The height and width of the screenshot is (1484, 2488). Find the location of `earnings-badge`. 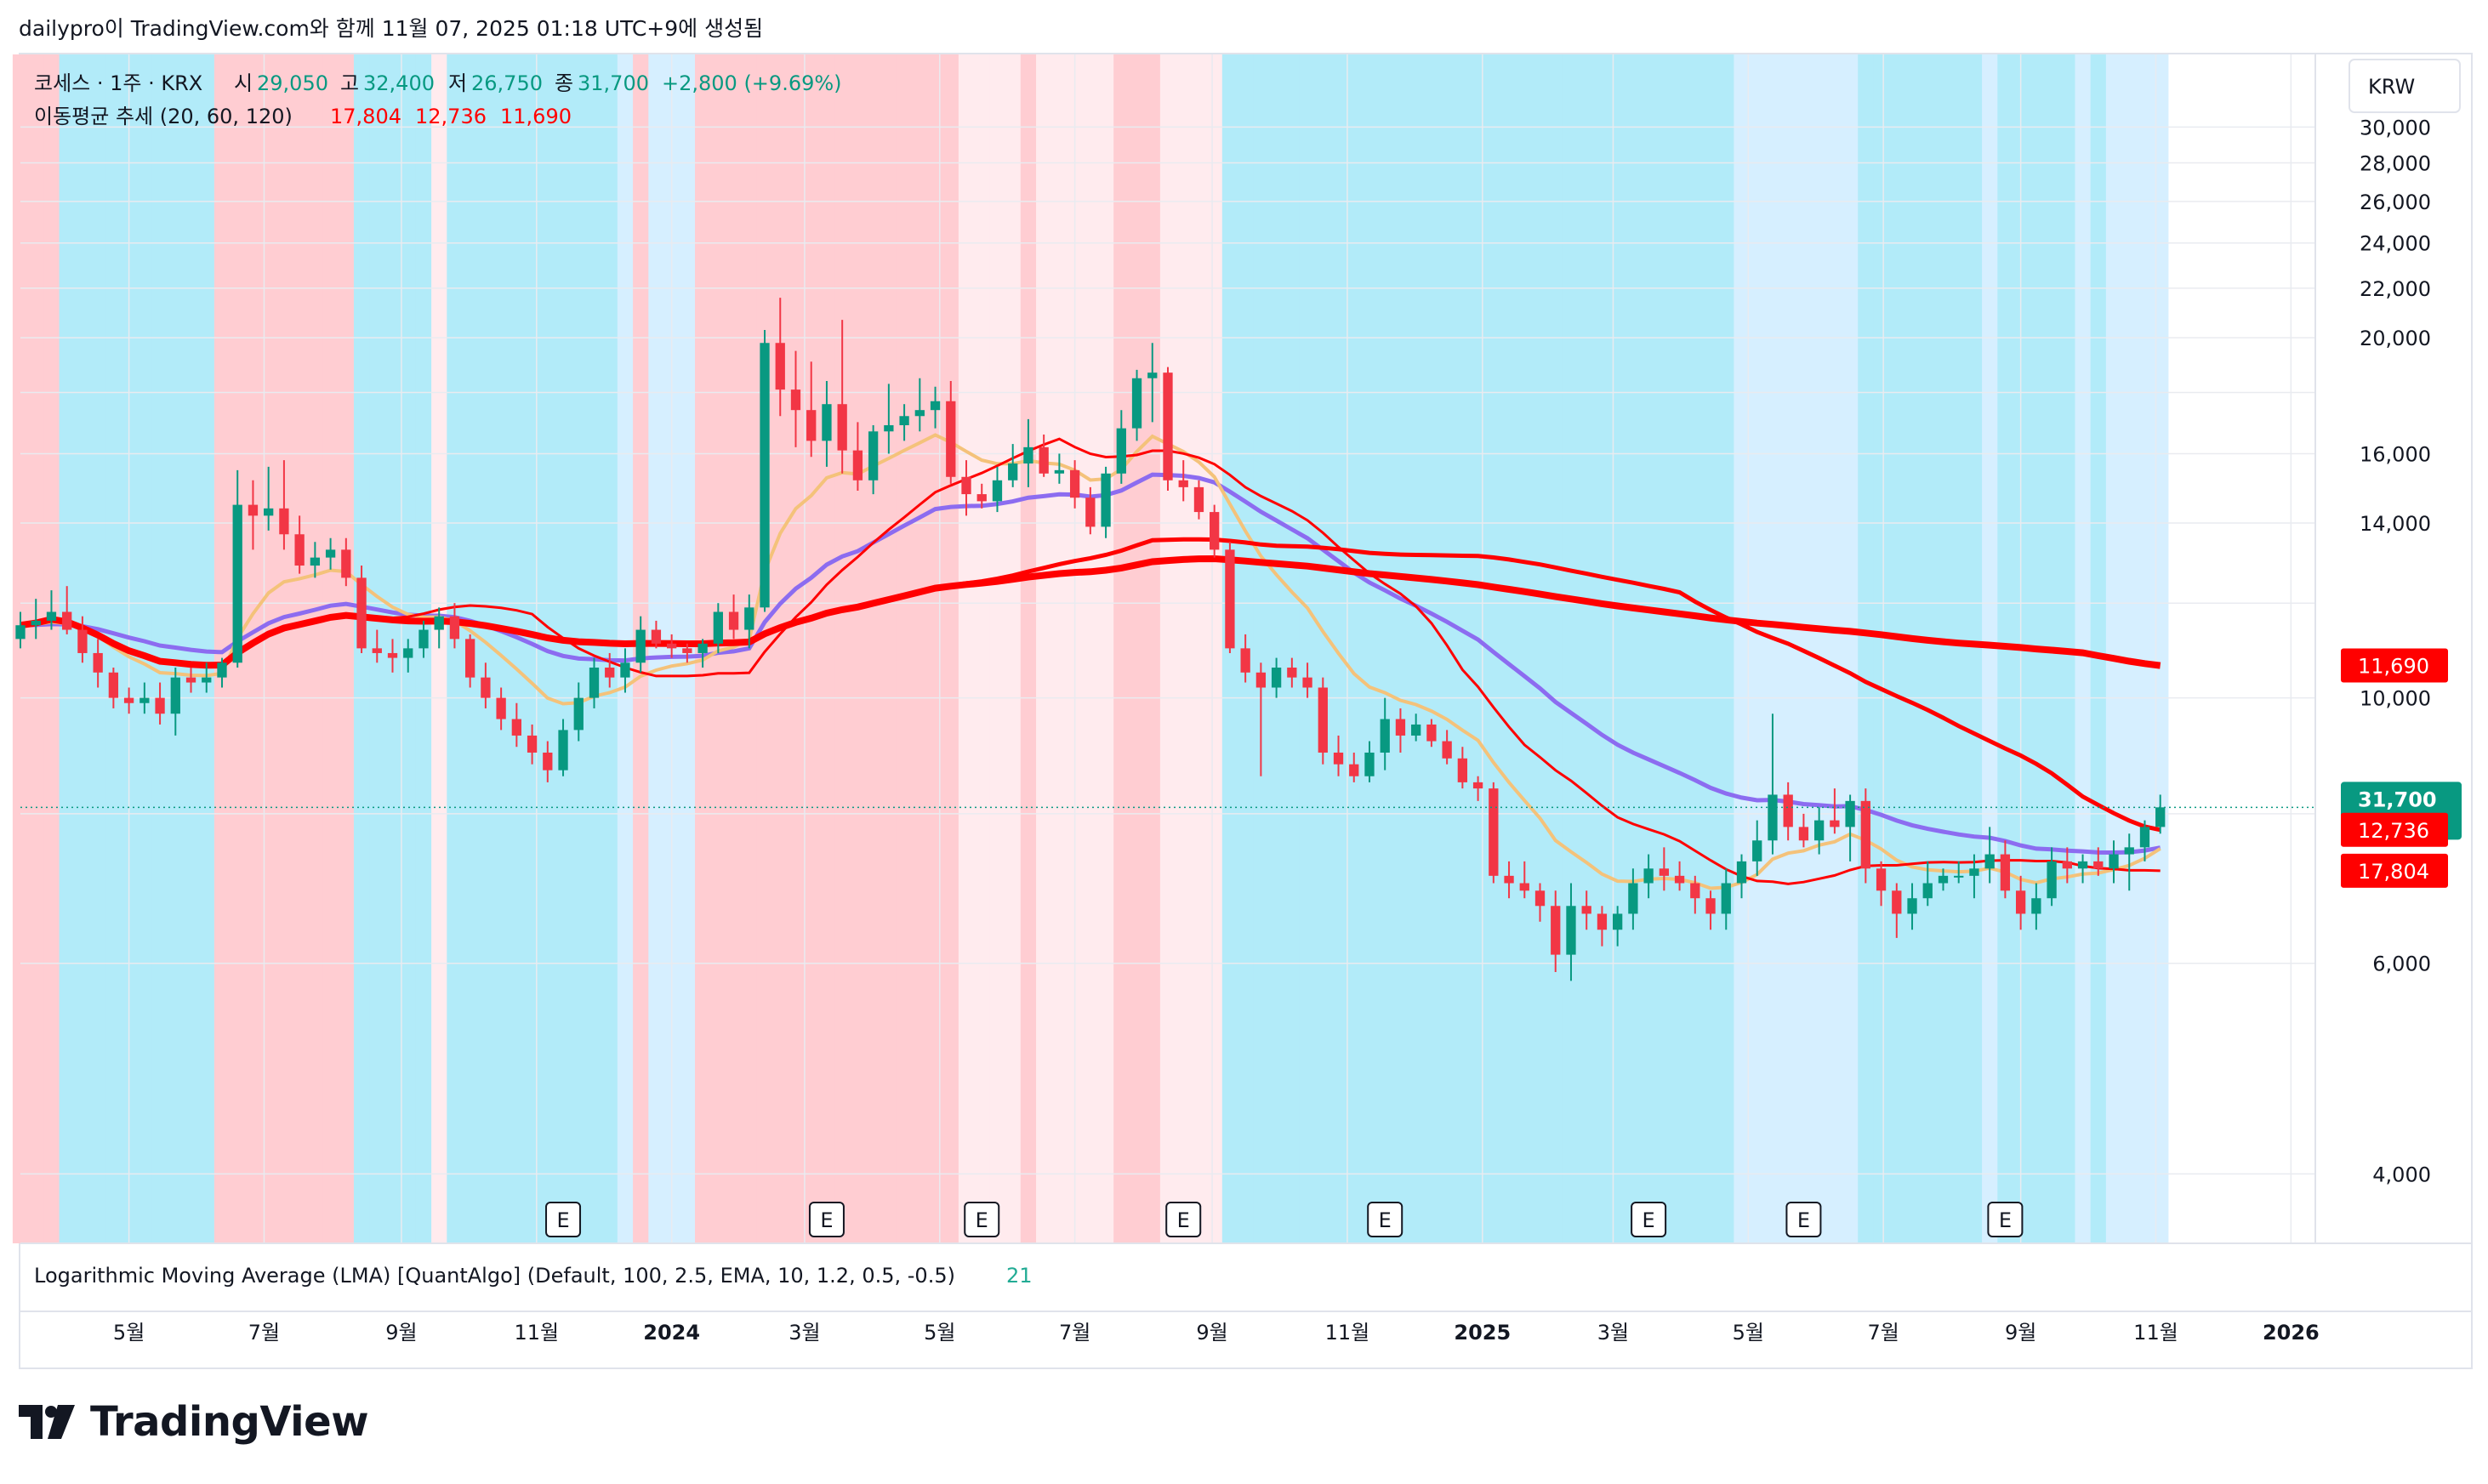

earnings-badge is located at coordinates (1803, 1219).